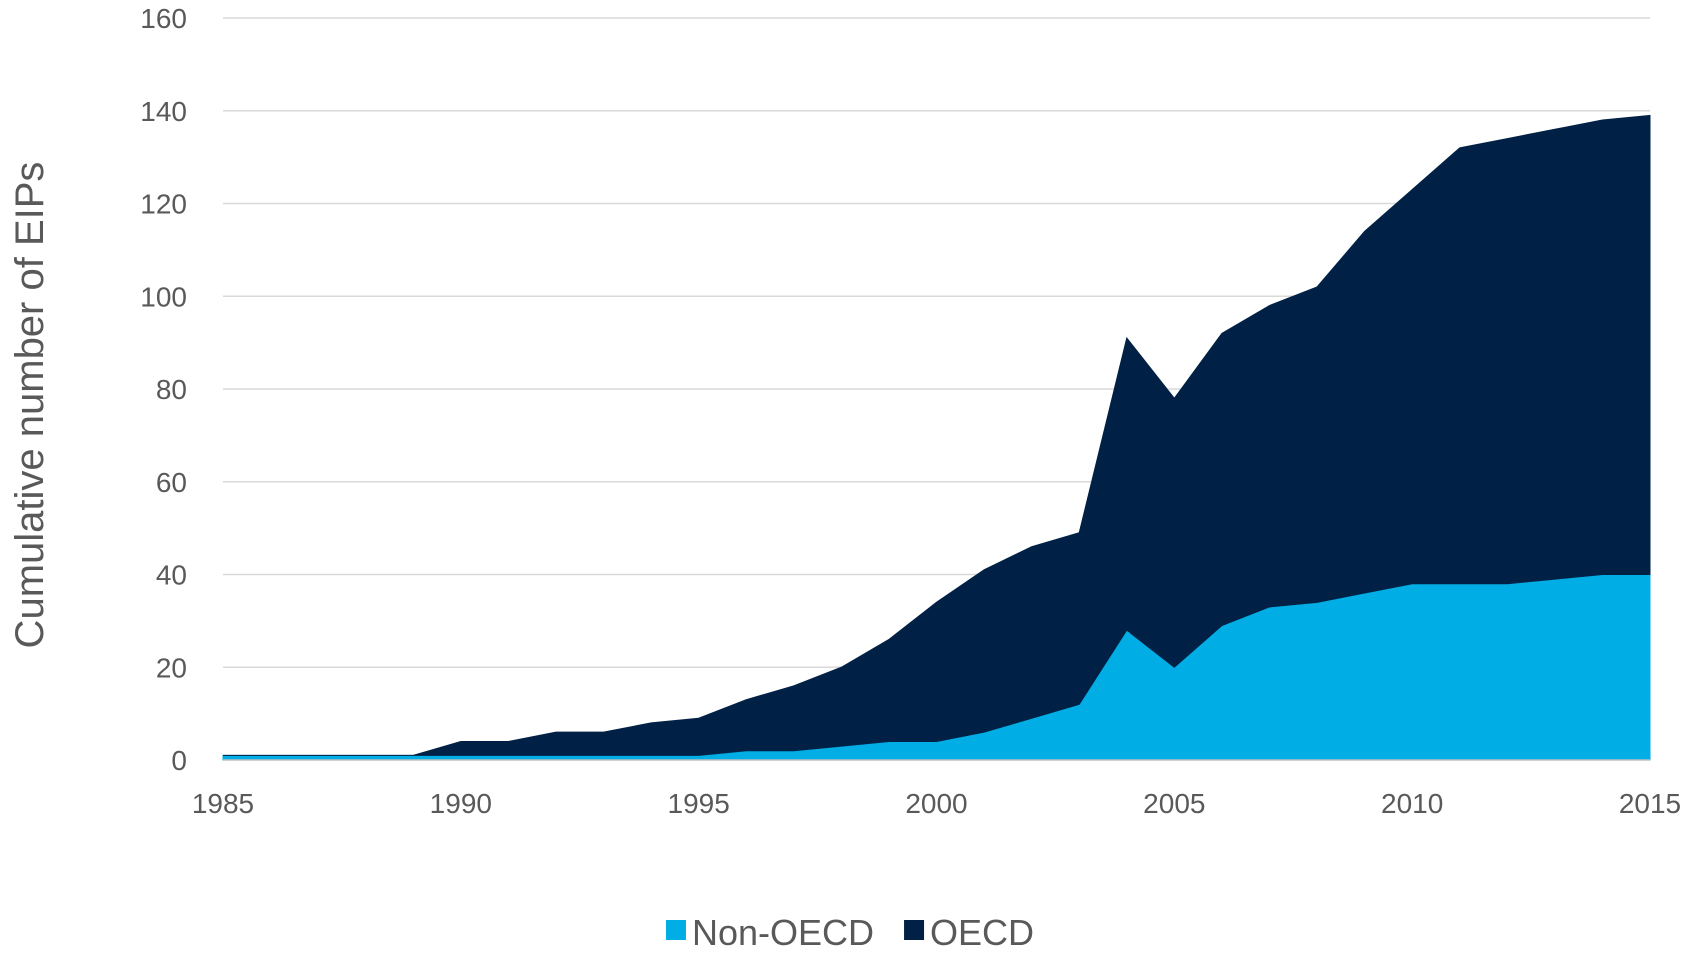 Image resolution: width=1690 pixels, height=965 pixels. Describe the element at coordinates (1650, 803) in the screenshot. I see `x-tick-label: 2015` at that location.